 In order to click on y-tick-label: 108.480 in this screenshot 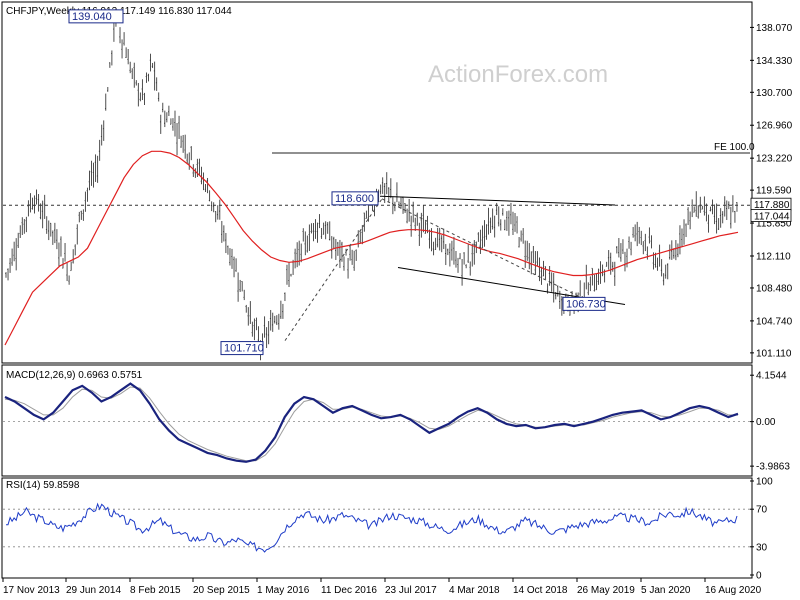, I will do `click(774, 288)`.